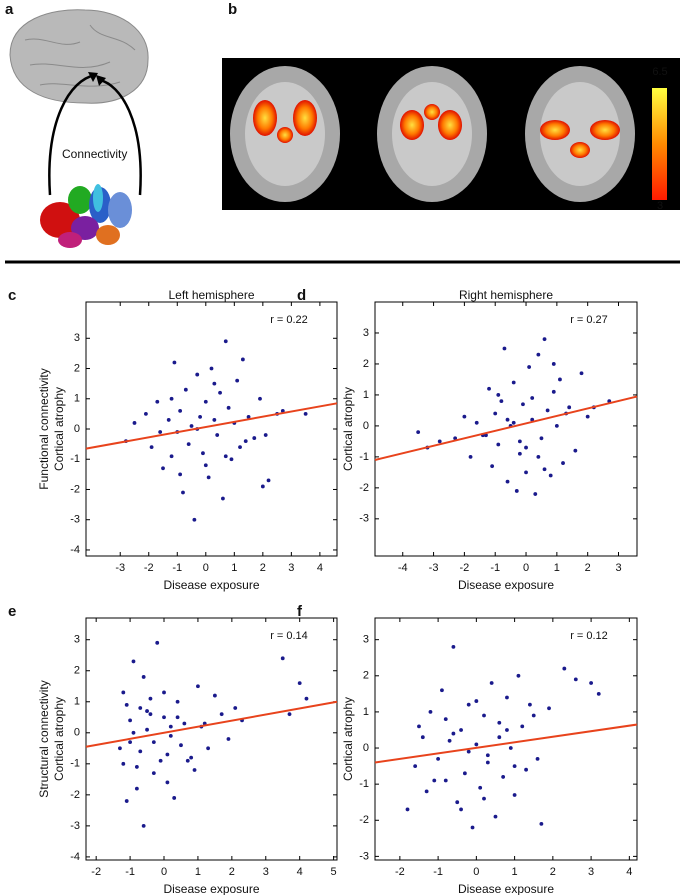 This screenshot has height=895, width=685. I want to click on x-tick-label: 1, so click(557, 568).